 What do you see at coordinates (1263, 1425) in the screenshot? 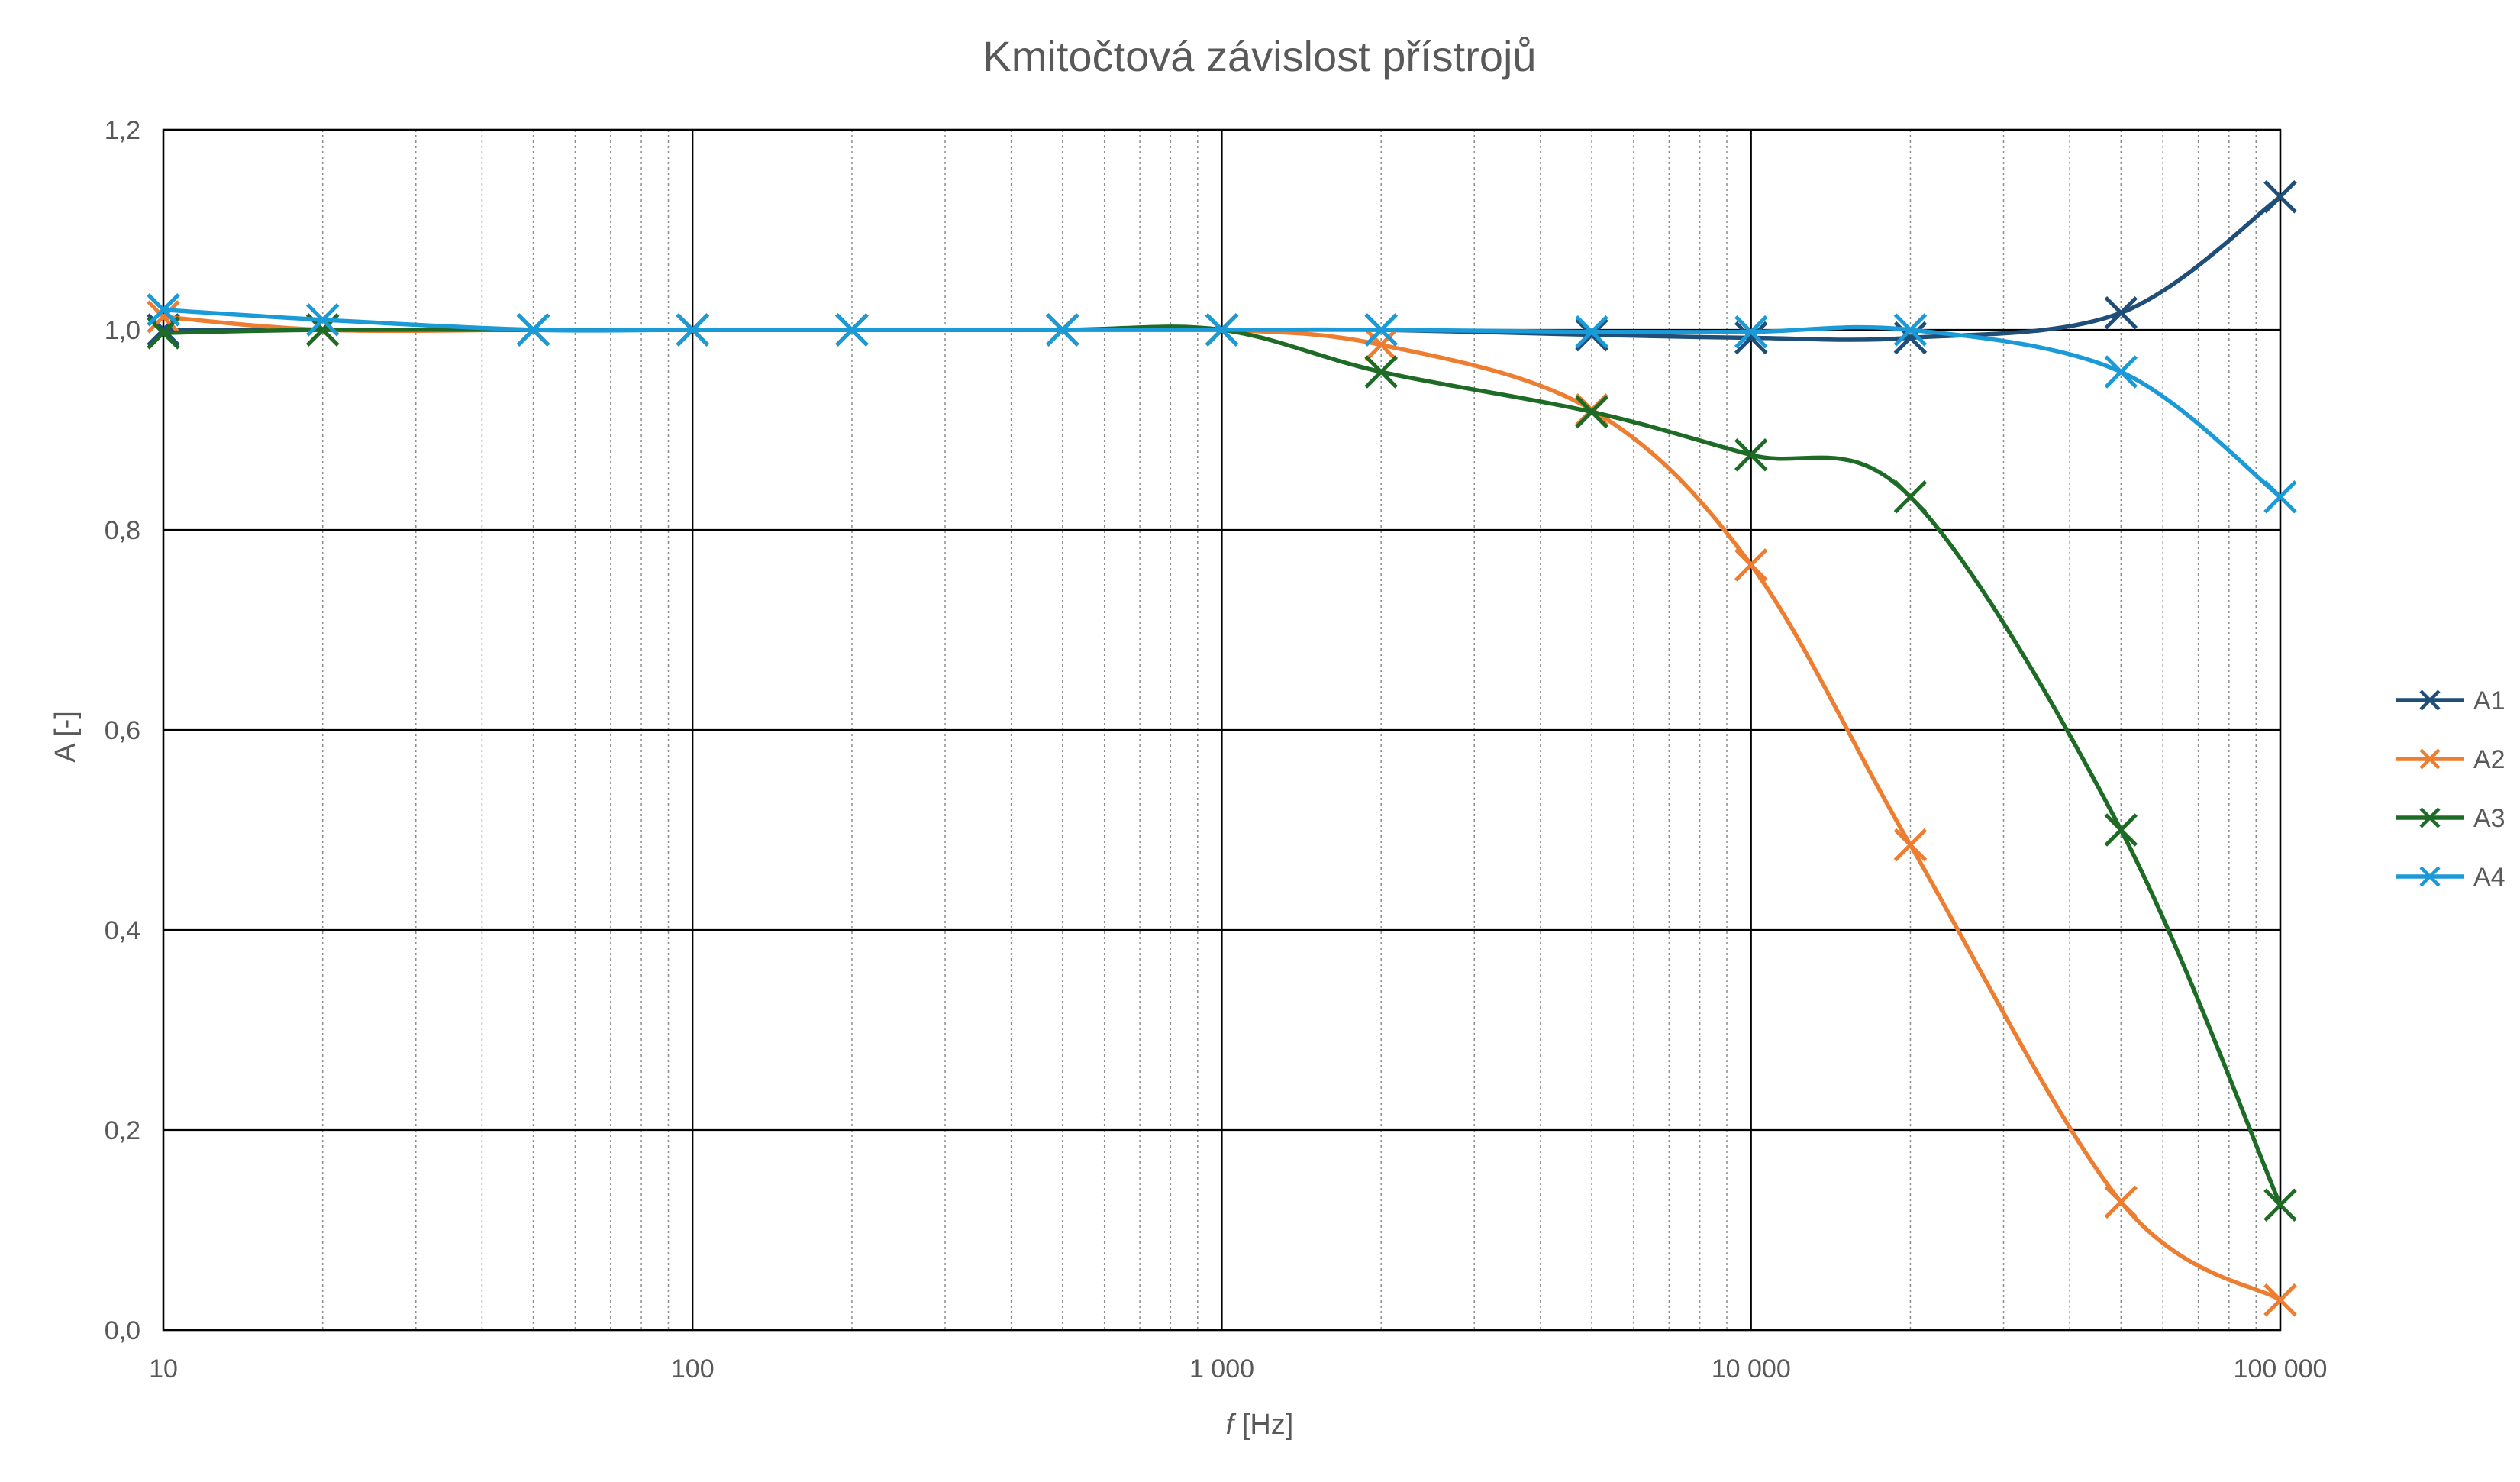
I see `x-axis-title-unit: [Hz]` at bounding box center [1263, 1425].